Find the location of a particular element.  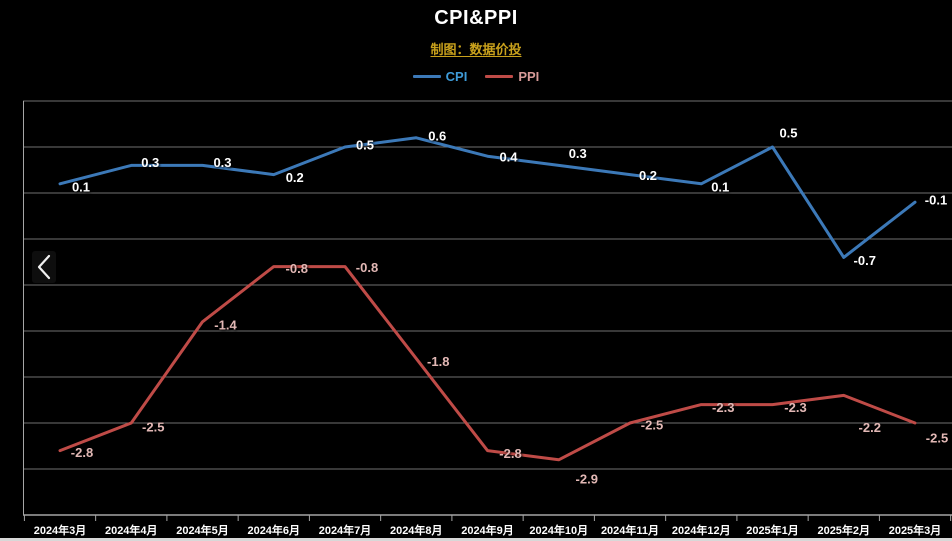

x-tick-label: 2024年6月 is located at coordinates (273, 530).